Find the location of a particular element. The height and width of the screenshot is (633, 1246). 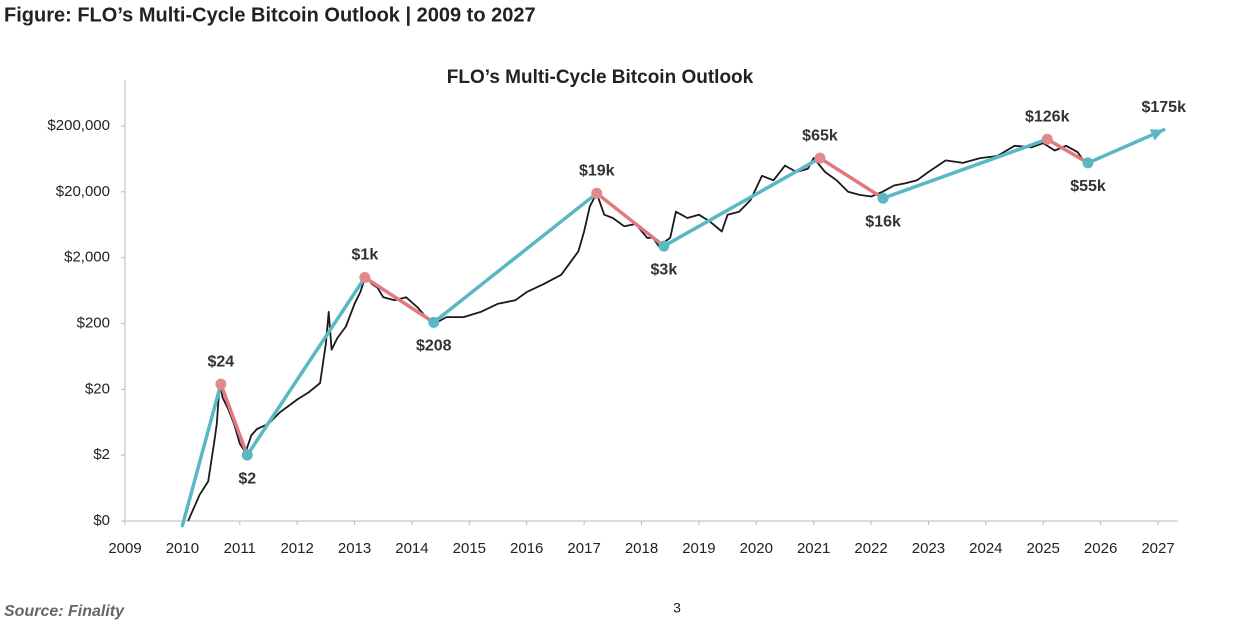

y-tick-label: $2 is located at coordinates (101, 454).